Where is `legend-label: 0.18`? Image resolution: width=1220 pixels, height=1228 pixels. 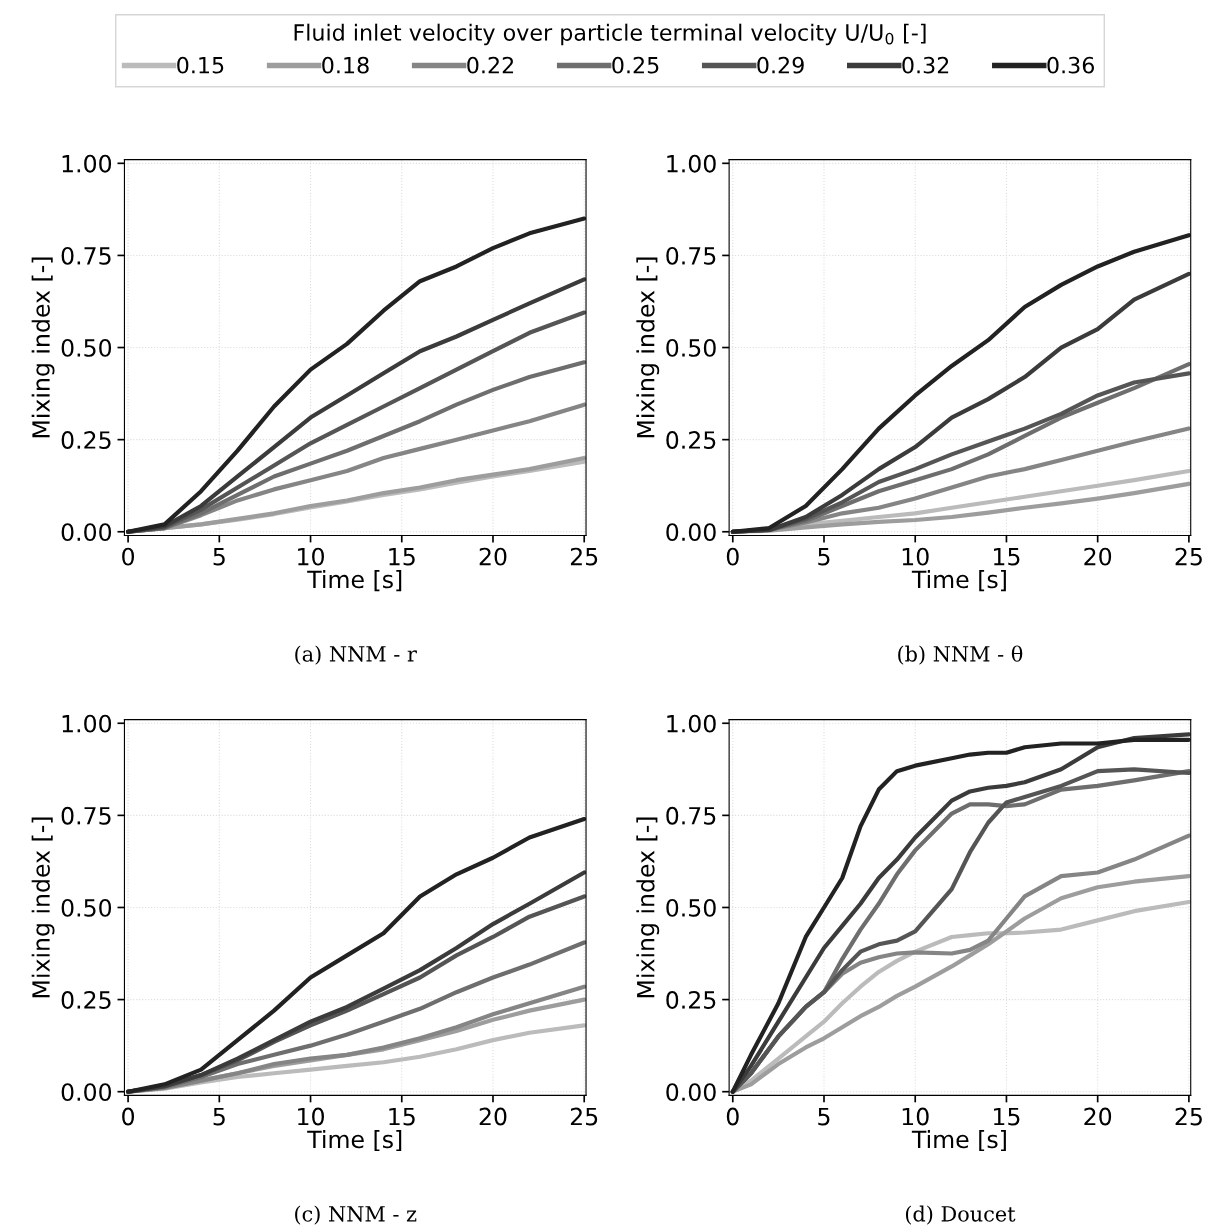 legend-label: 0.18 is located at coordinates (345, 65).